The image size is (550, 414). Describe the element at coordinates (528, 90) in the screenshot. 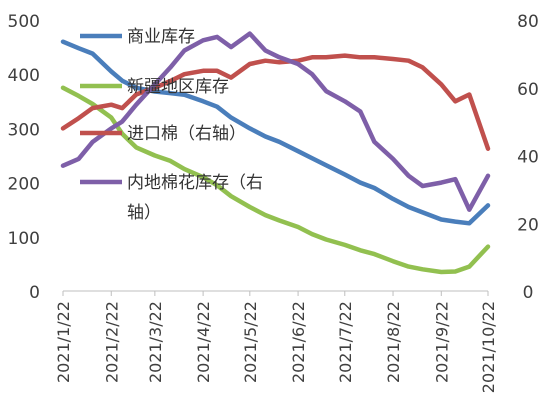

I see `y-right-tick-label: 60` at that location.